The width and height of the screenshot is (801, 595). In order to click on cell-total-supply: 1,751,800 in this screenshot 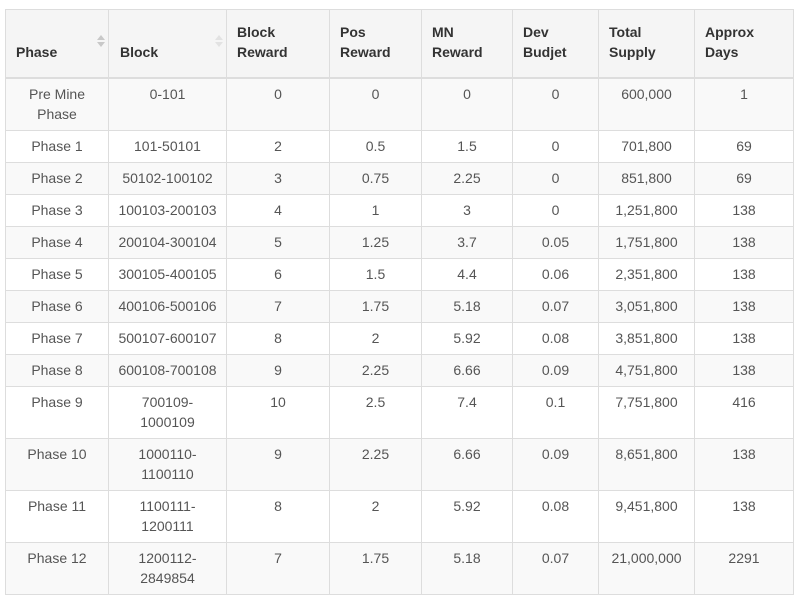, I will do `click(646, 242)`.